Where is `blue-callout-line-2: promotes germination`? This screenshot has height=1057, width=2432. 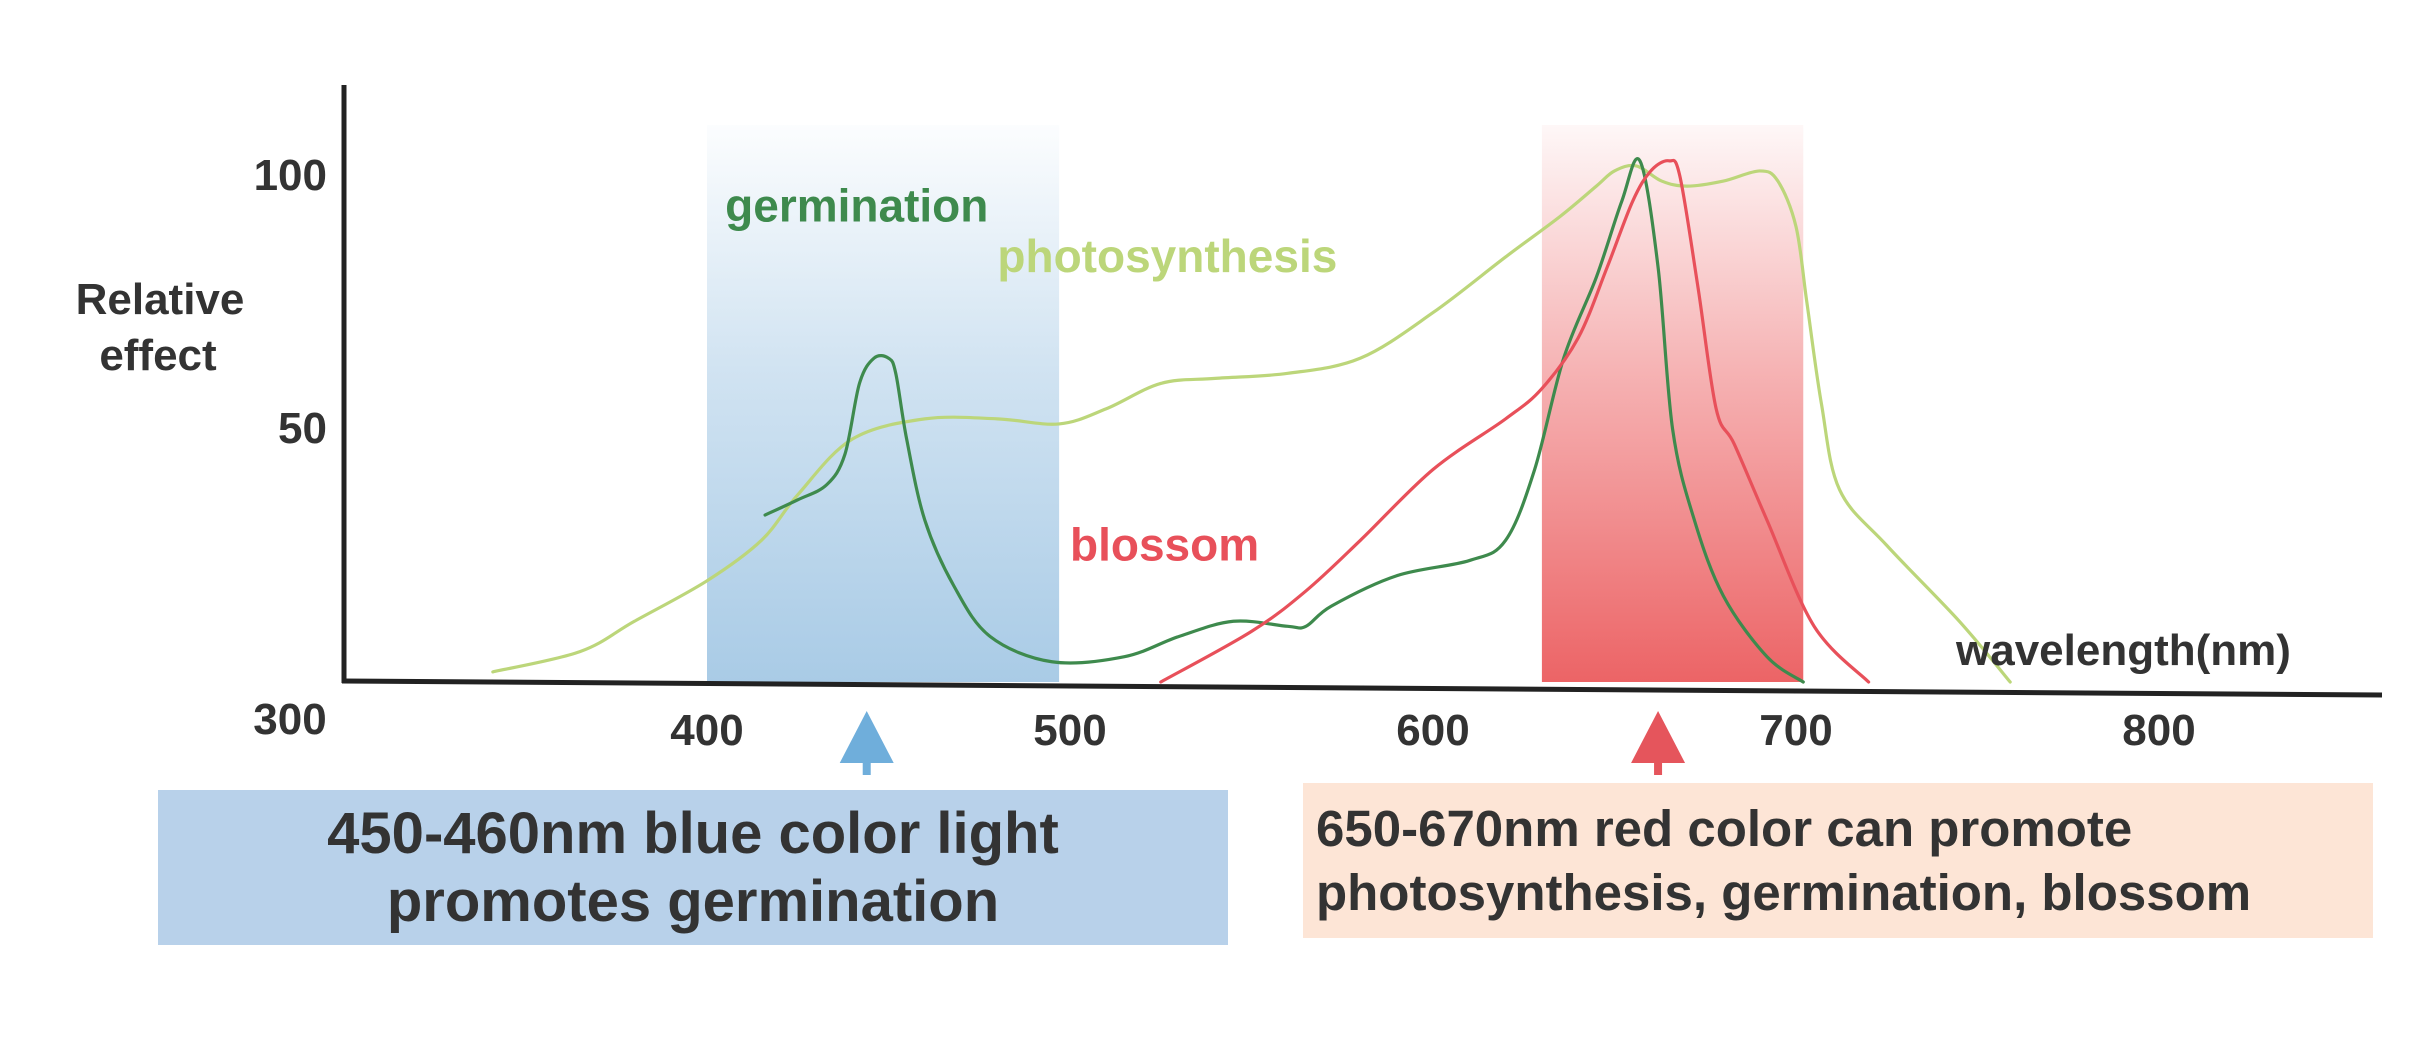 blue-callout-line-2: promotes germination is located at coordinates (693, 901).